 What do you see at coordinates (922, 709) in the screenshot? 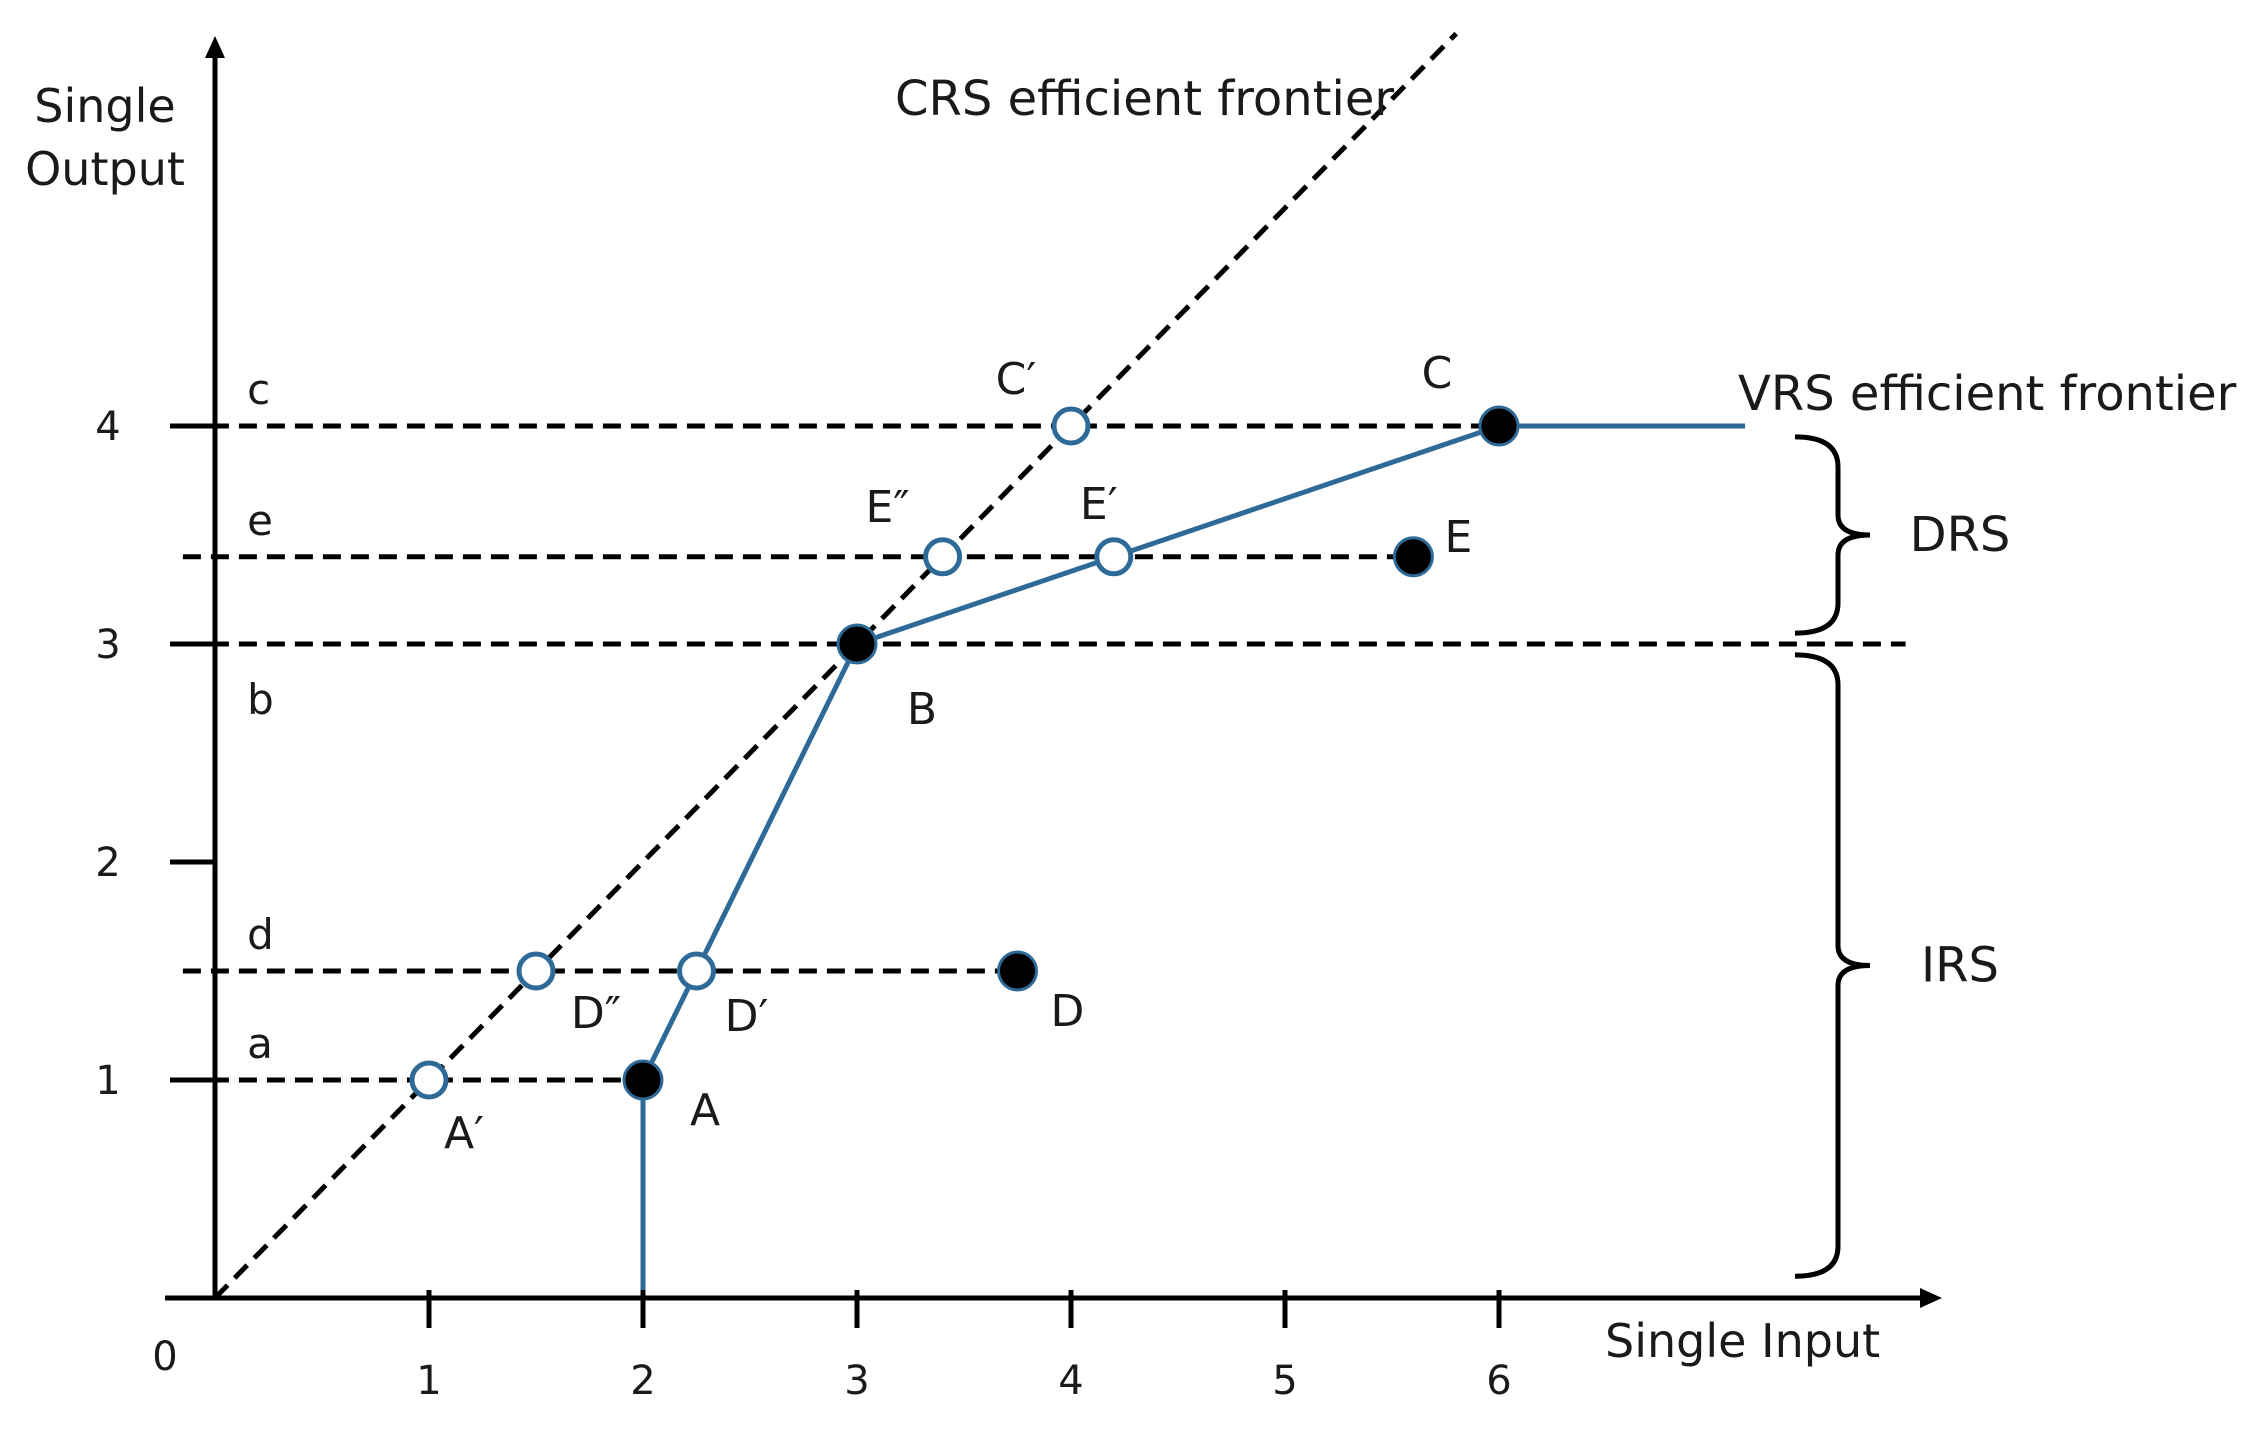
I see `observed-point-label: B` at bounding box center [922, 709].